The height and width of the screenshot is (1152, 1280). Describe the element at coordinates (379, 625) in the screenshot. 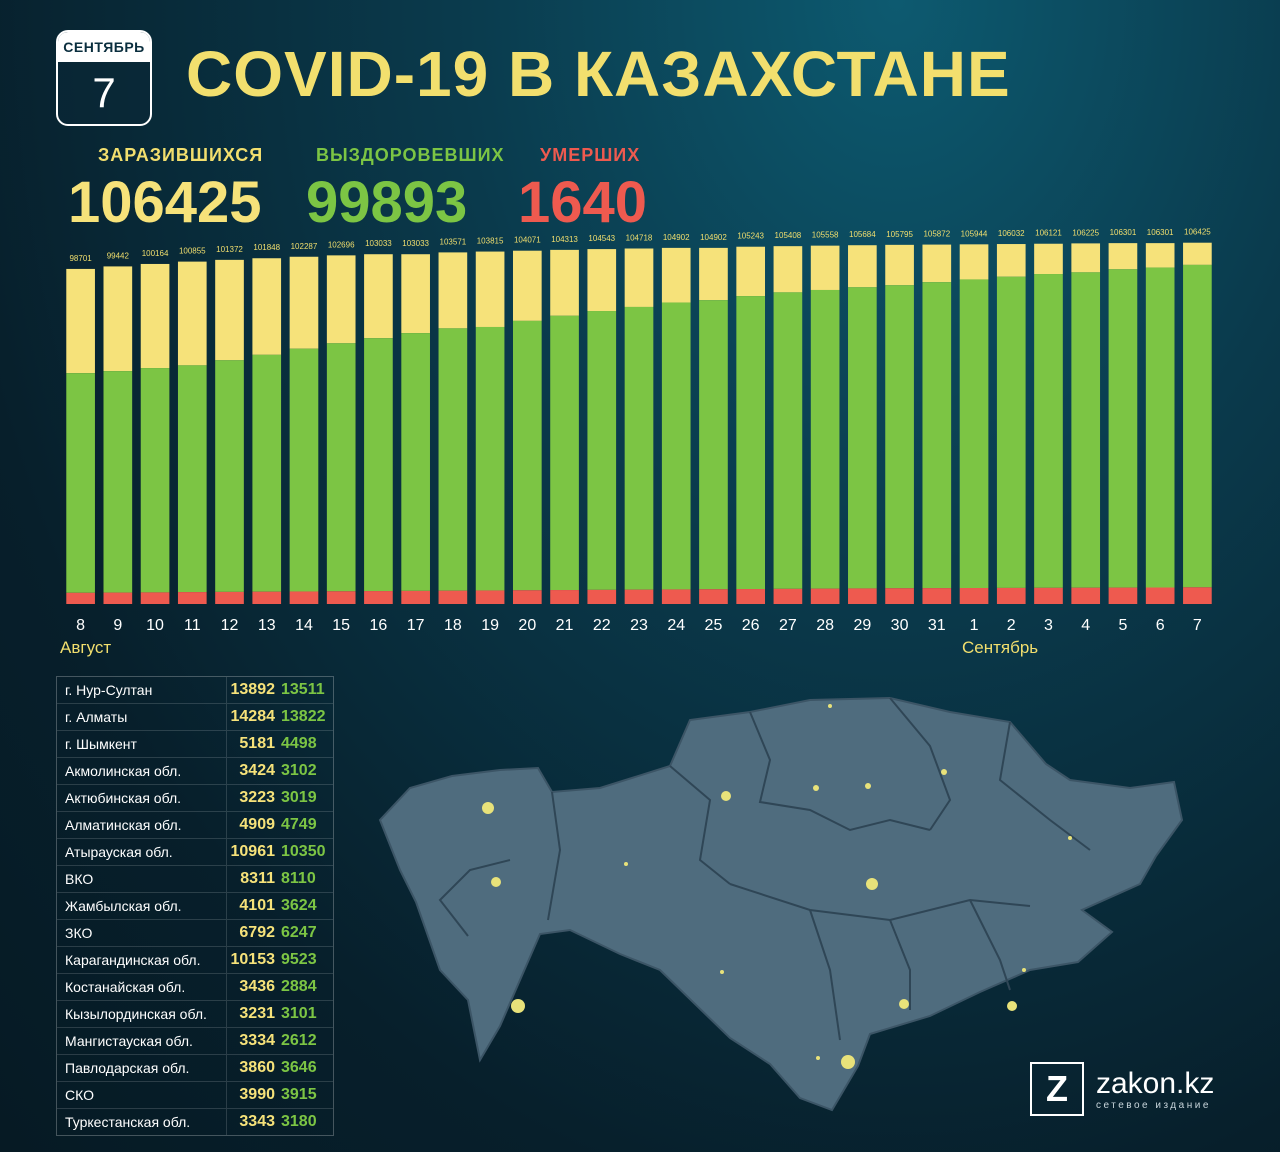

I see `x-tick-label: 16` at that location.